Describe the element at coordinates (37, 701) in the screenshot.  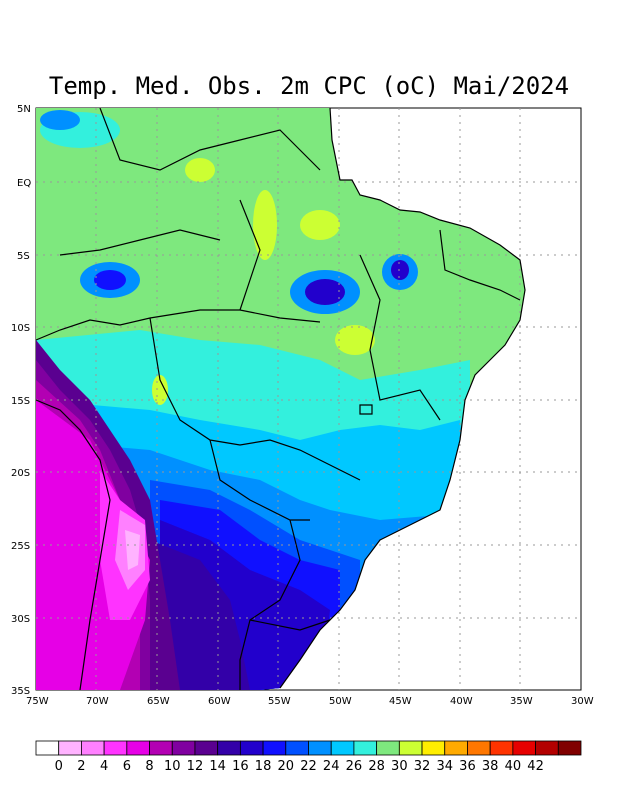
I see `lon-label-0: 75W` at that location.